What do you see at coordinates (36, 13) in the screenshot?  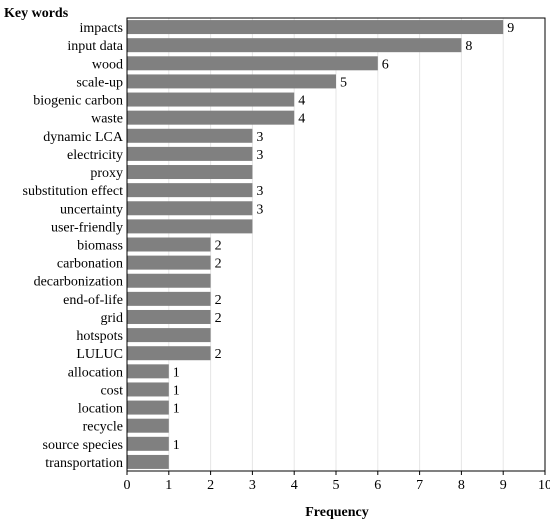 I see `chart-title: Key words` at bounding box center [36, 13].